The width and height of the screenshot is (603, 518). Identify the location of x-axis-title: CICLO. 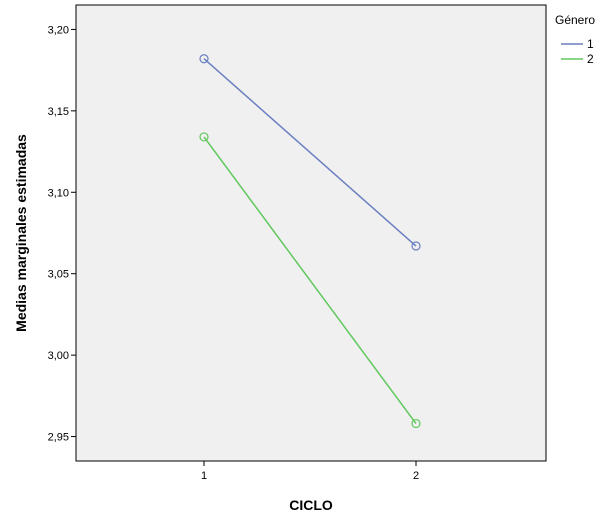
(311, 505).